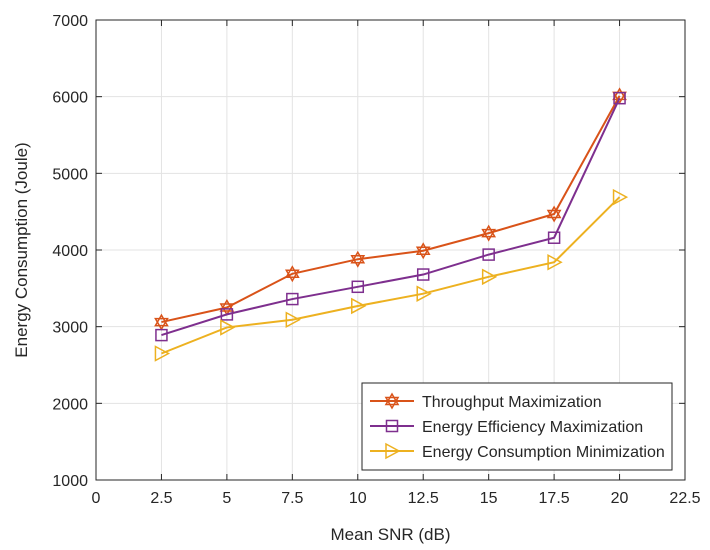 This screenshot has width=710, height=550. What do you see at coordinates (391, 534) in the screenshot?
I see `x-axis-label: Mean SNR (dB)` at bounding box center [391, 534].